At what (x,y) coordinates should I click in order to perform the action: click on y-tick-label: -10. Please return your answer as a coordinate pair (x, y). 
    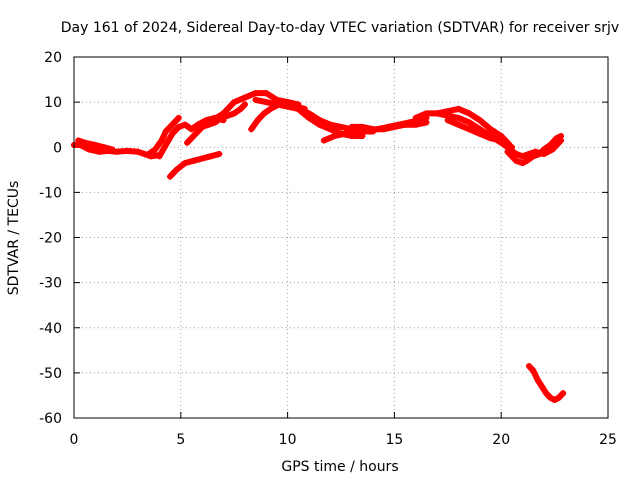
    Looking at the image, I should click on (50, 193).